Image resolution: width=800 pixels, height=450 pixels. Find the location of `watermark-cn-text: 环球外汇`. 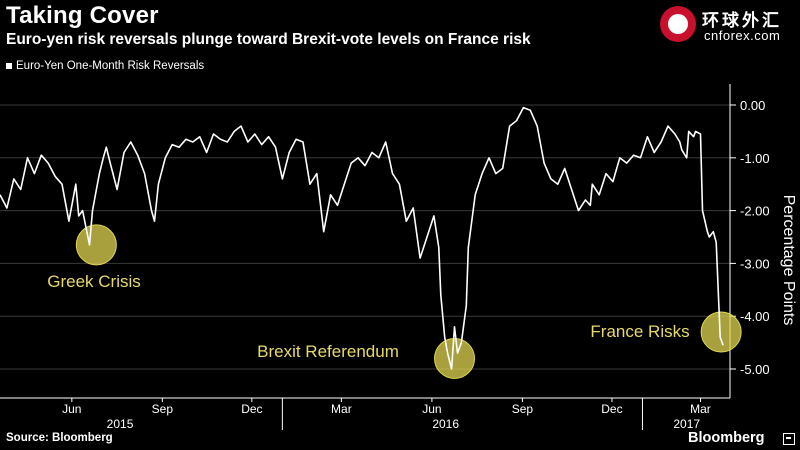

watermark-cn-text: 环球外汇 is located at coordinates (742, 21).